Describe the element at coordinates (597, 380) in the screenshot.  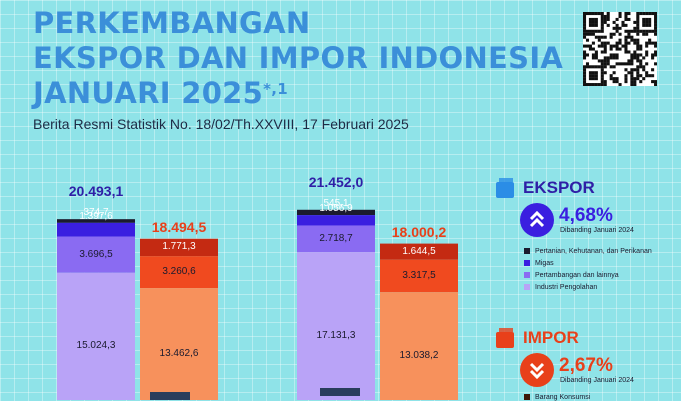
I see `impor-note: Dibanding Januari 2024` at that location.